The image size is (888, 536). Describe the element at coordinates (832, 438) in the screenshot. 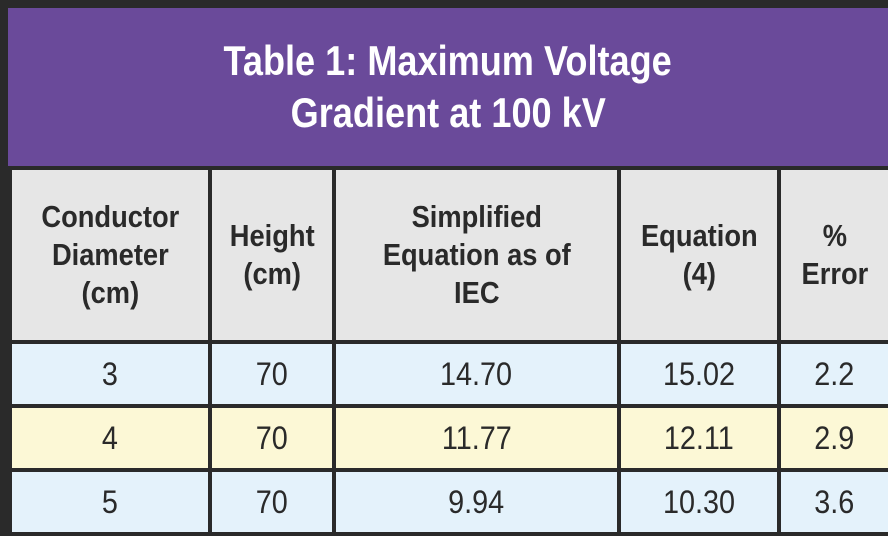

I see `cell-error: 2.9` at that location.